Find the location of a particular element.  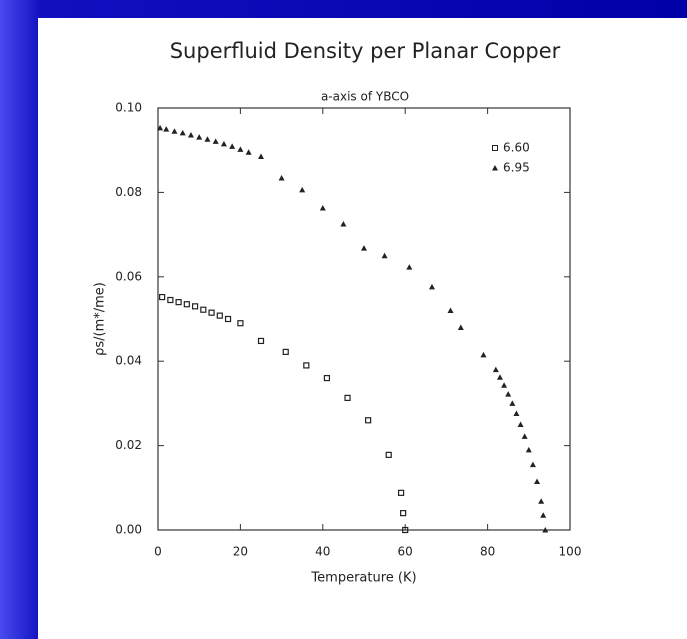

y-tick-label: 0.06 is located at coordinates (128, 276).